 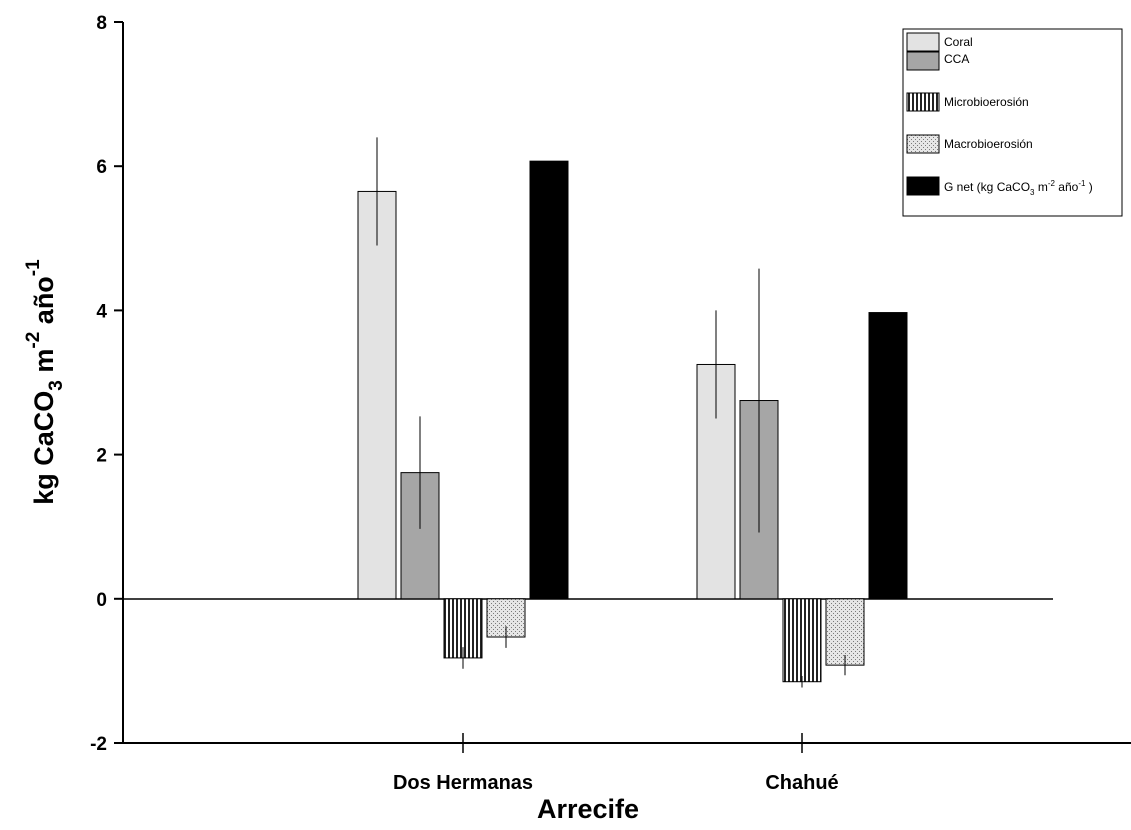 I want to click on y-tick-label: 4, so click(x=101, y=311).